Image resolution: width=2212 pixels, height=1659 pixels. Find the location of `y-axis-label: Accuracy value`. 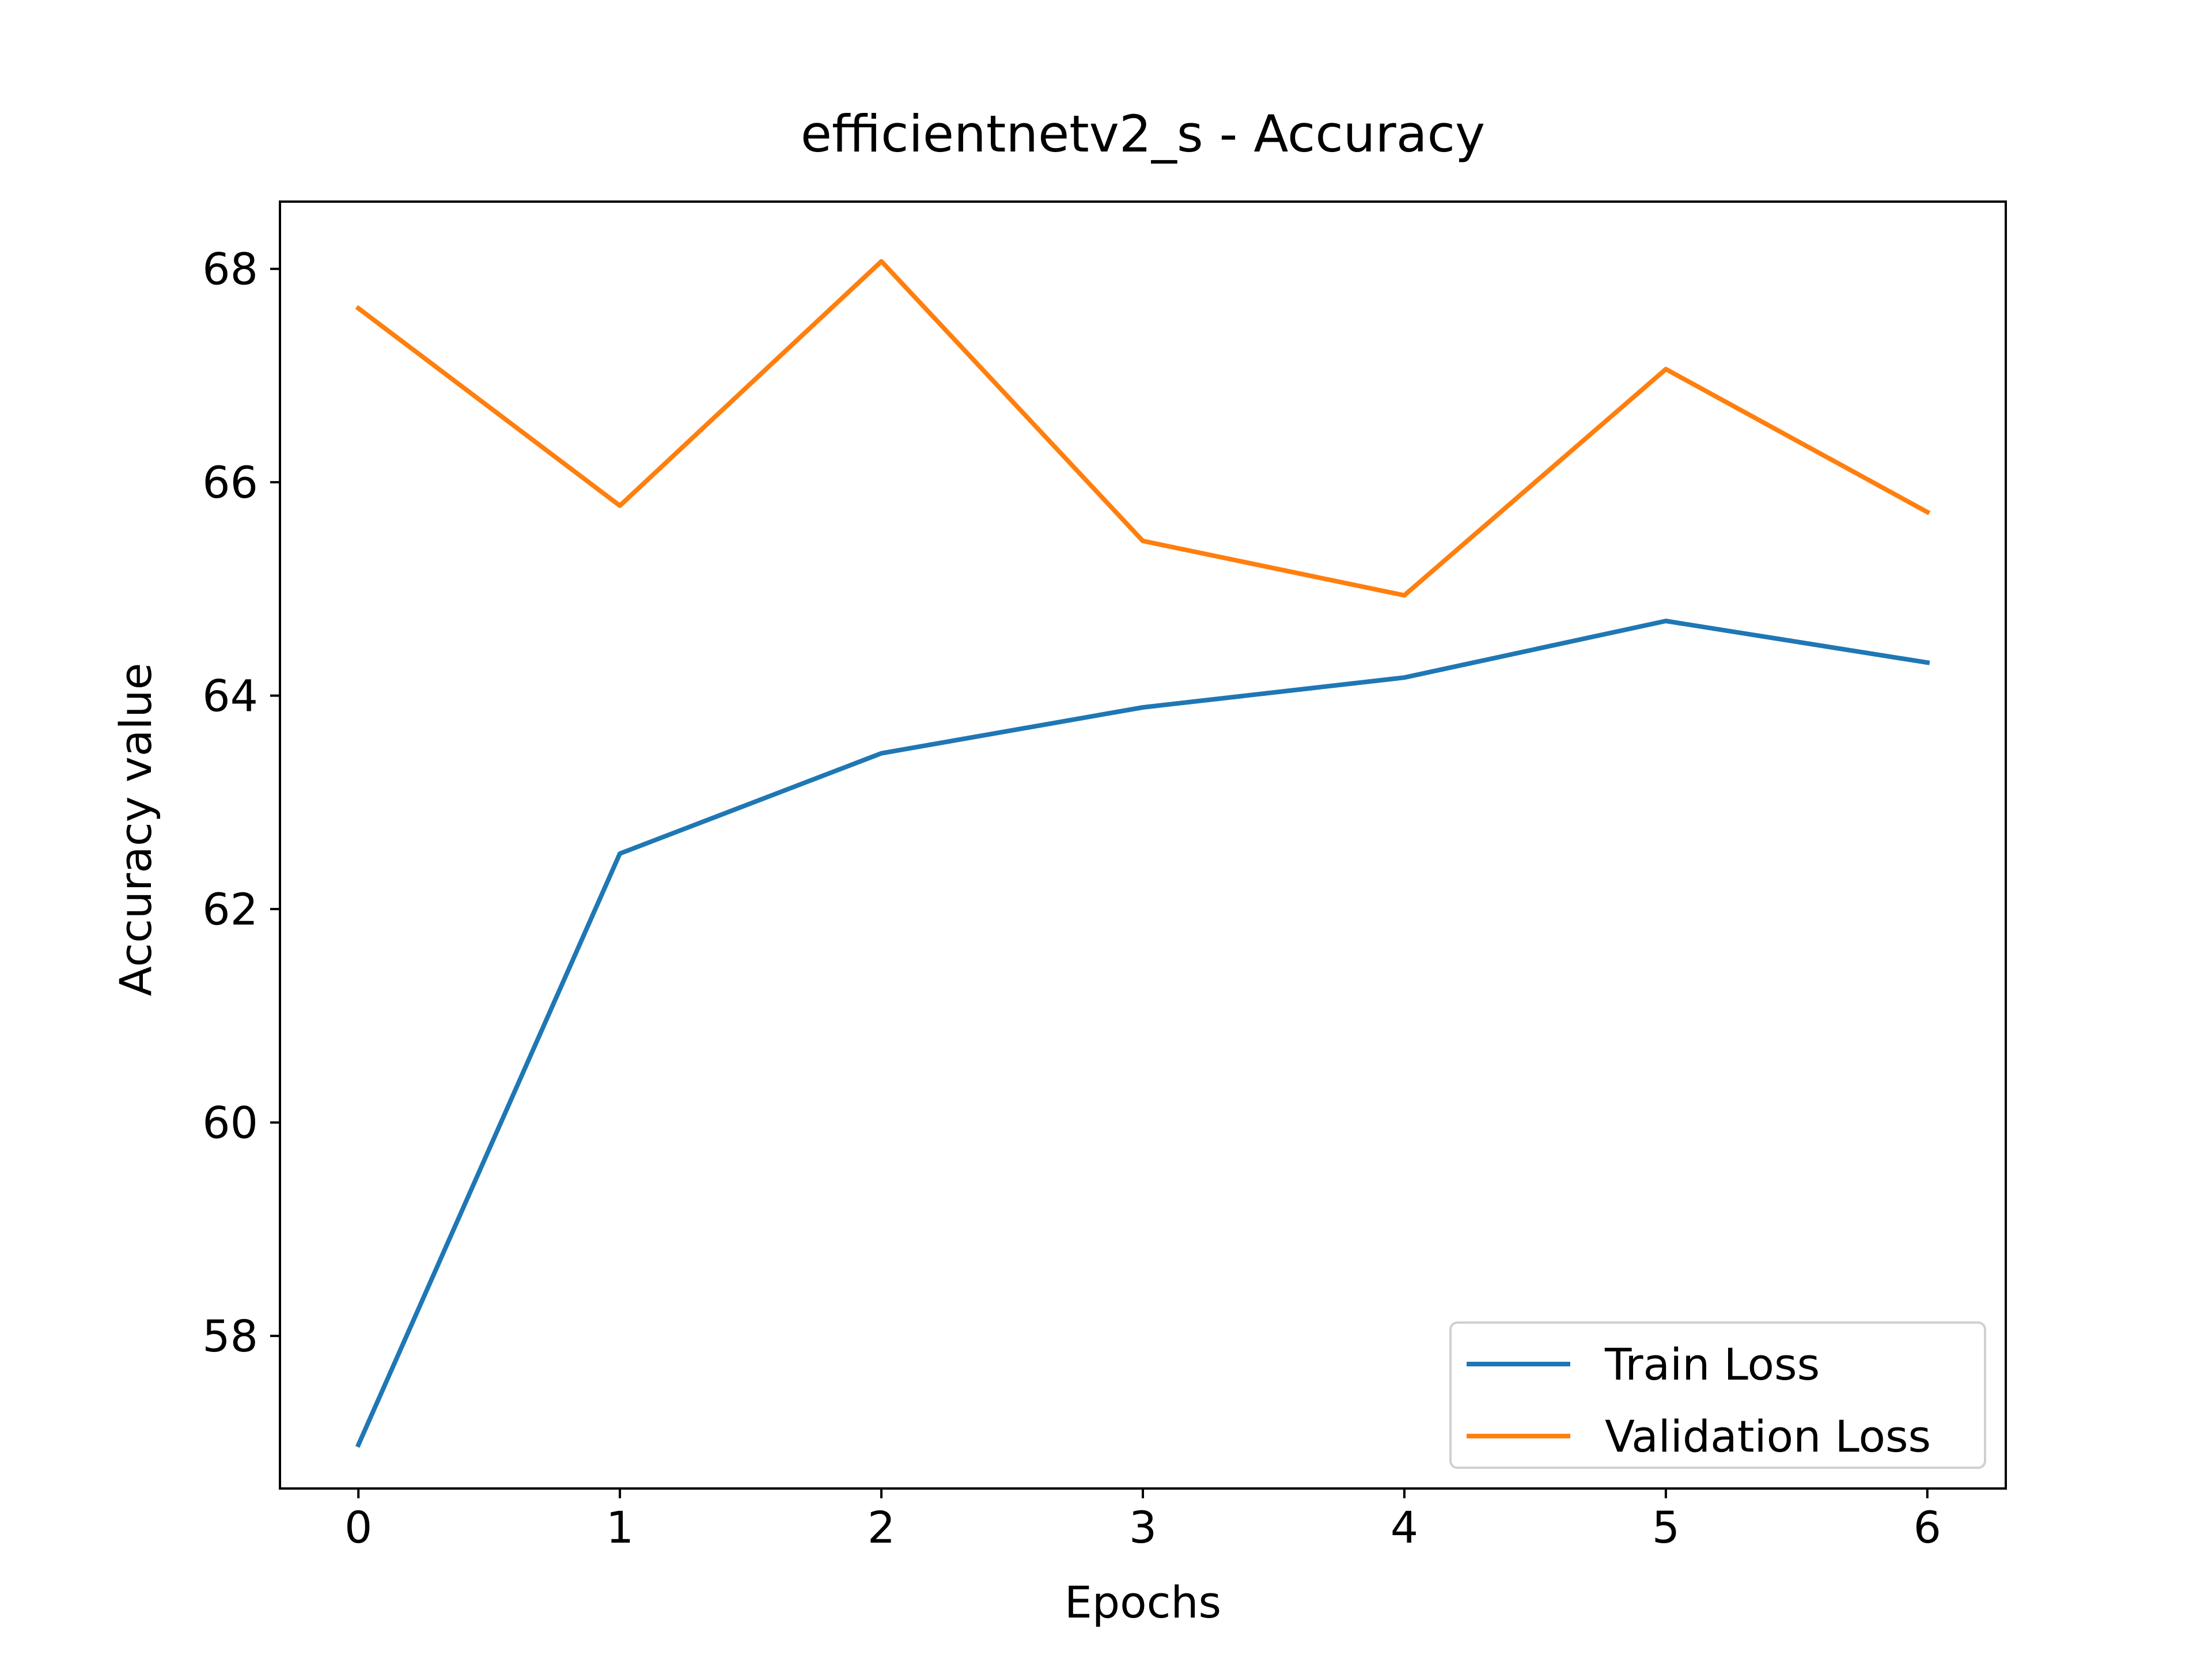

y-axis-label: Accuracy value is located at coordinates (135, 830).